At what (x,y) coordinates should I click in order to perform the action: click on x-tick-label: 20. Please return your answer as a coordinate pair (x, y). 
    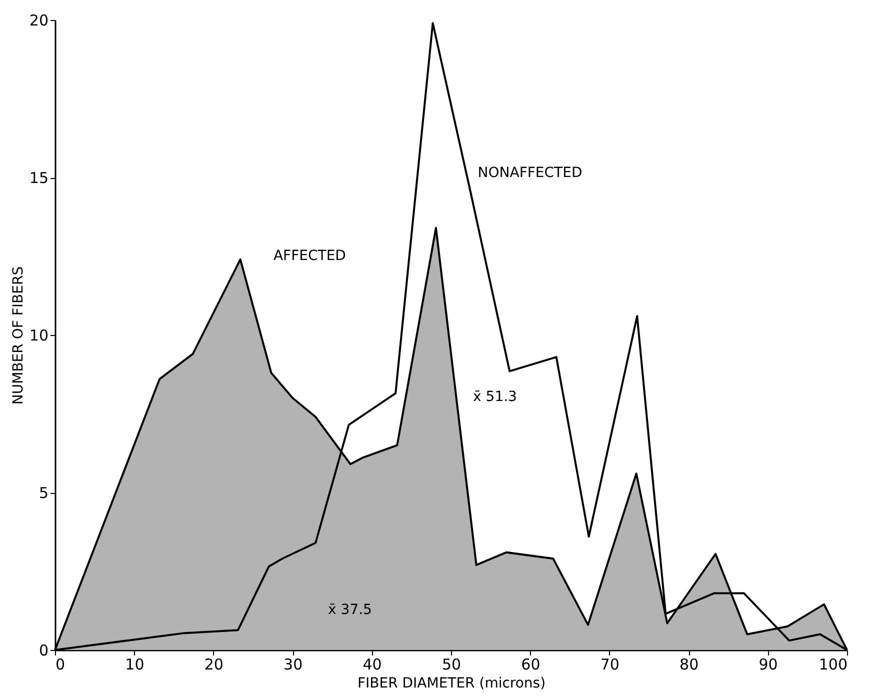
    Looking at the image, I should click on (214, 665).